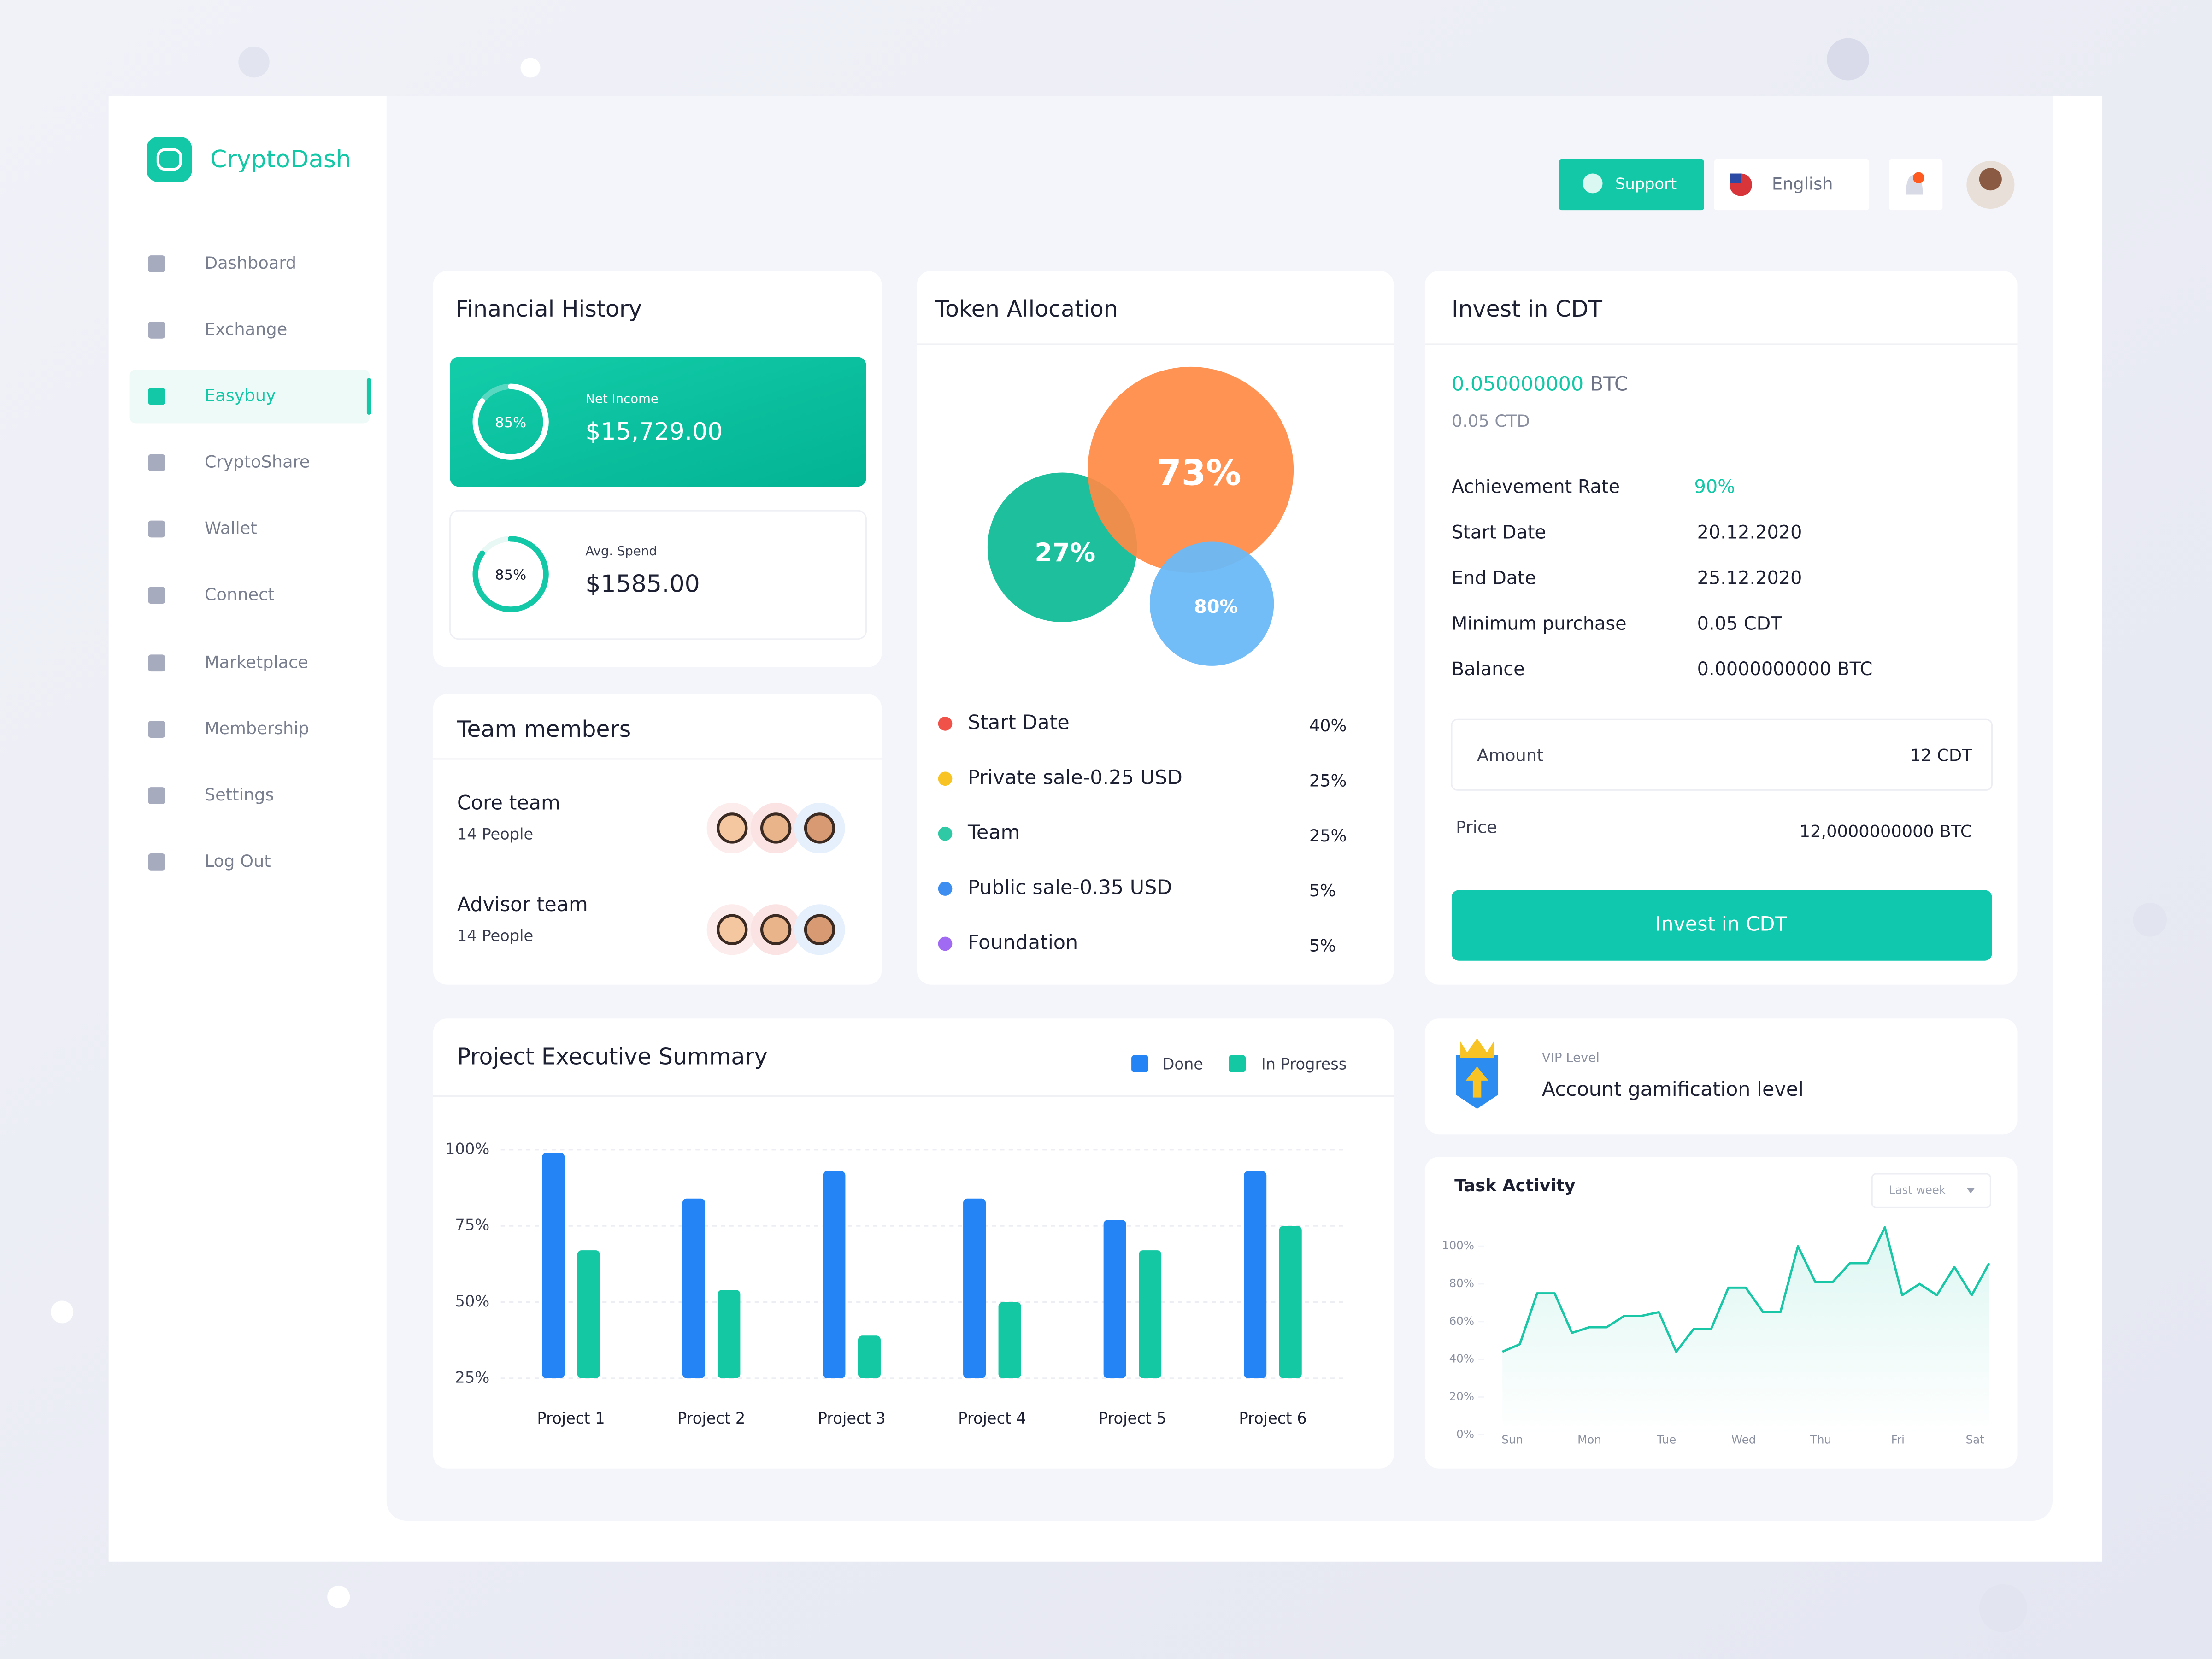 The width and height of the screenshot is (2212, 1659). What do you see at coordinates (368, 396) in the screenshot?
I see `nav-active-bar` at bounding box center [368, 396].